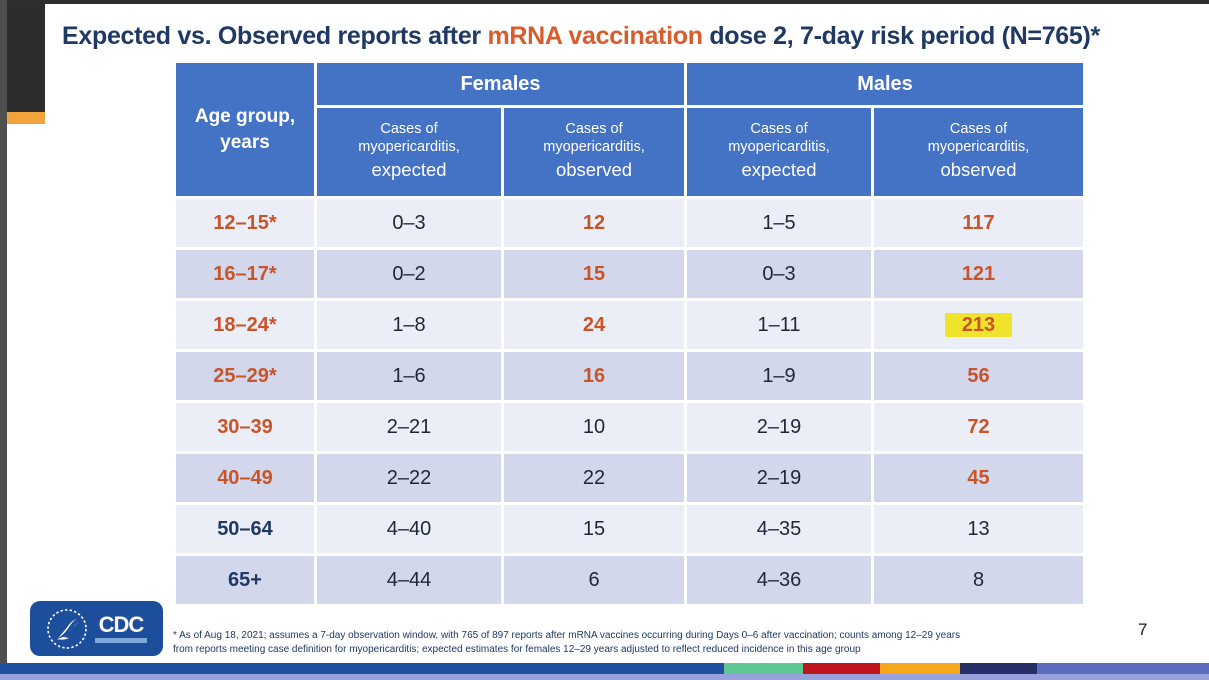 Image resolution: width=1209 pixels, height=680 pixels. Describe the element at coordinates (998, 668) in the screenshot. I see `footer-bar-segment-navy` at that location.